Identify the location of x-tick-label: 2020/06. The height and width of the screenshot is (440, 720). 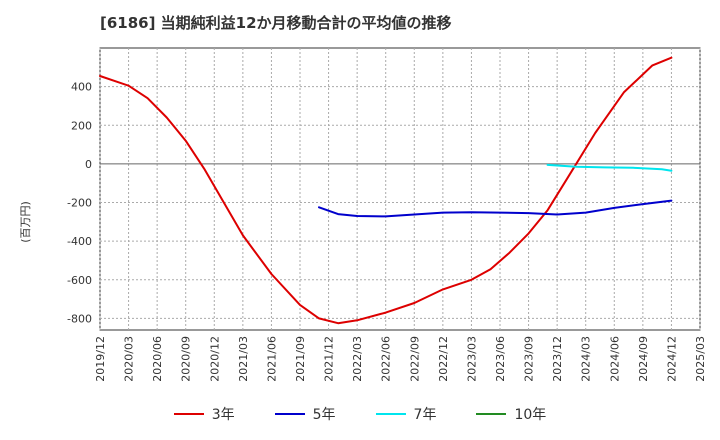
(157, 359).